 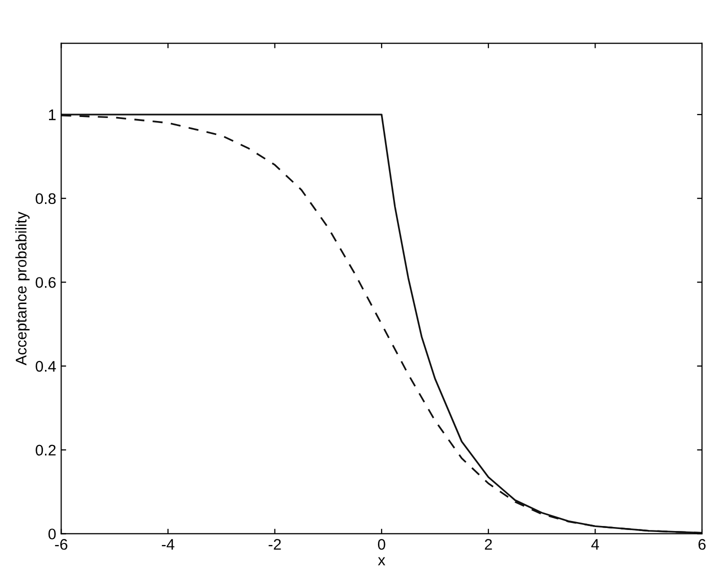 What do you see at coordinates (52, 115) in the screenshot?
I see `y-tick-label: 1` at bounding box center [52, 115].